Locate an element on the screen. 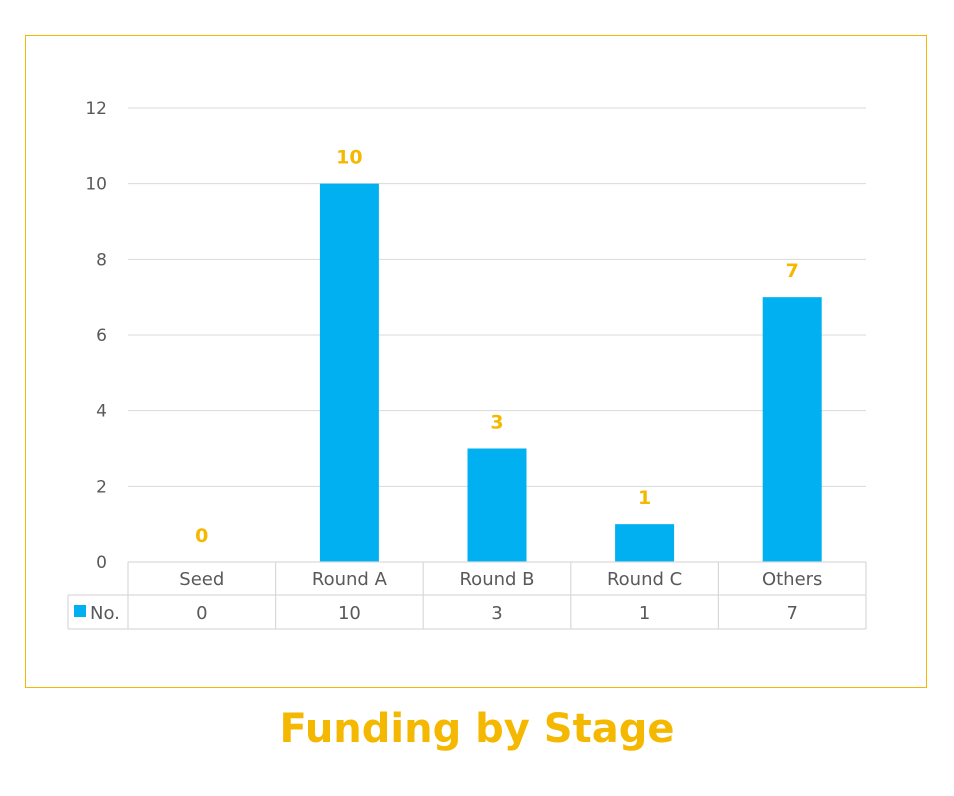 The width and height of the screenshot is (954, 796). table-value: 0 is located at coordinates (201, 613).